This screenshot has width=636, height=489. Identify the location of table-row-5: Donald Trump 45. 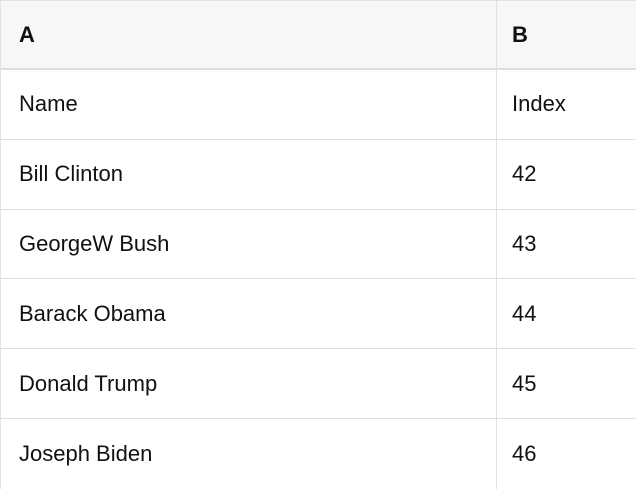
(318, 384).